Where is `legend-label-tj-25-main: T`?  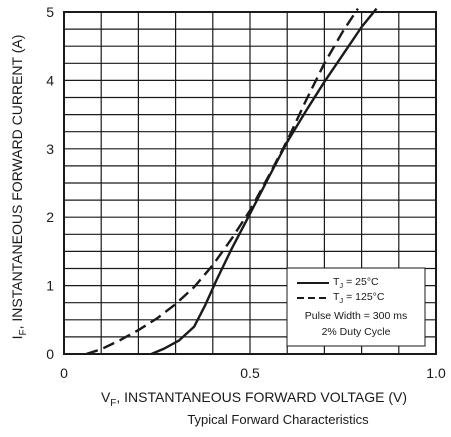 legend-label-tj-25-main: T is located at coordinates (336, 282).